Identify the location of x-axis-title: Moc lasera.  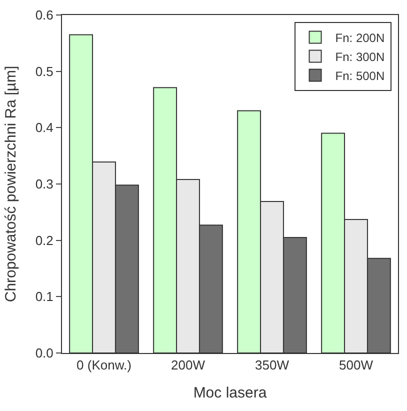
(230, 393).